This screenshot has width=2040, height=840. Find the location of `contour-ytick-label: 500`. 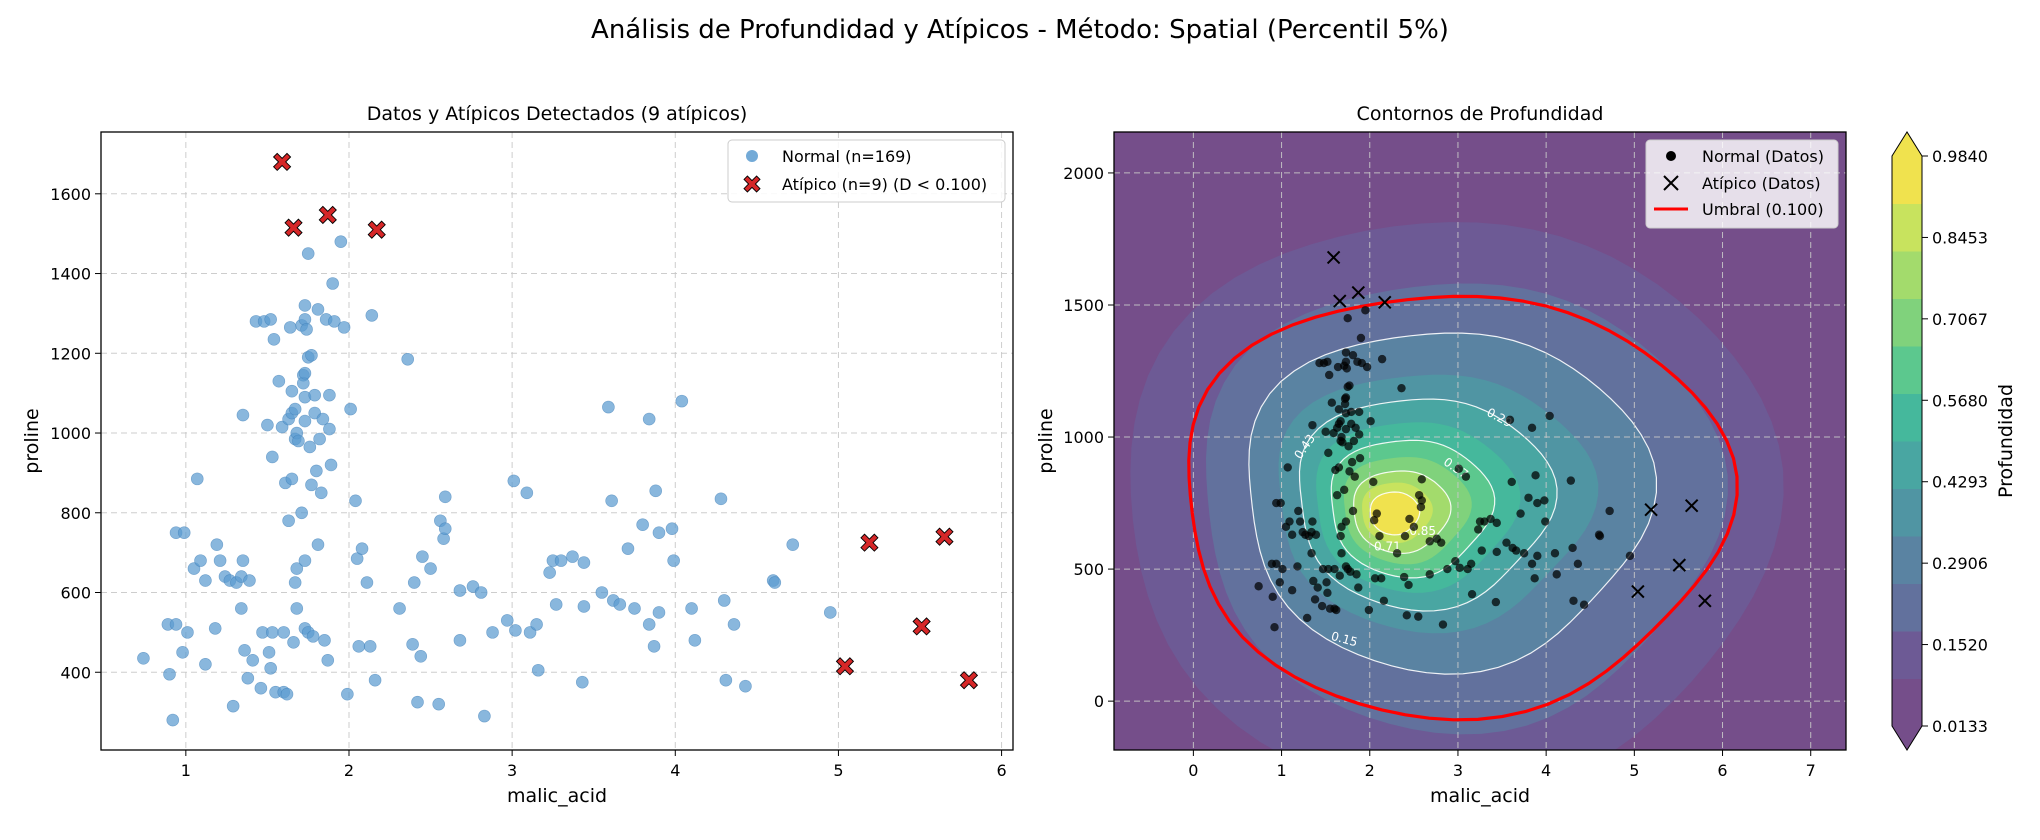

contour-ytick-label: 500 is located at coordinates (1088, 569).